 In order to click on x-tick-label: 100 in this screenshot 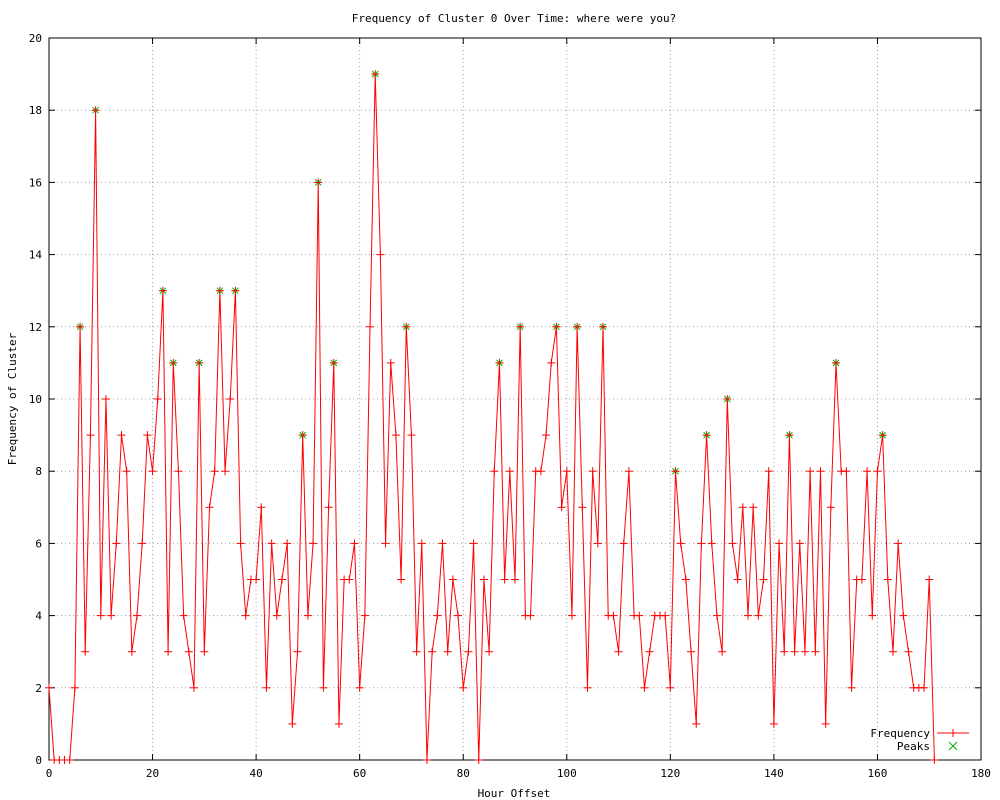, I will do `click(567, 773)`.